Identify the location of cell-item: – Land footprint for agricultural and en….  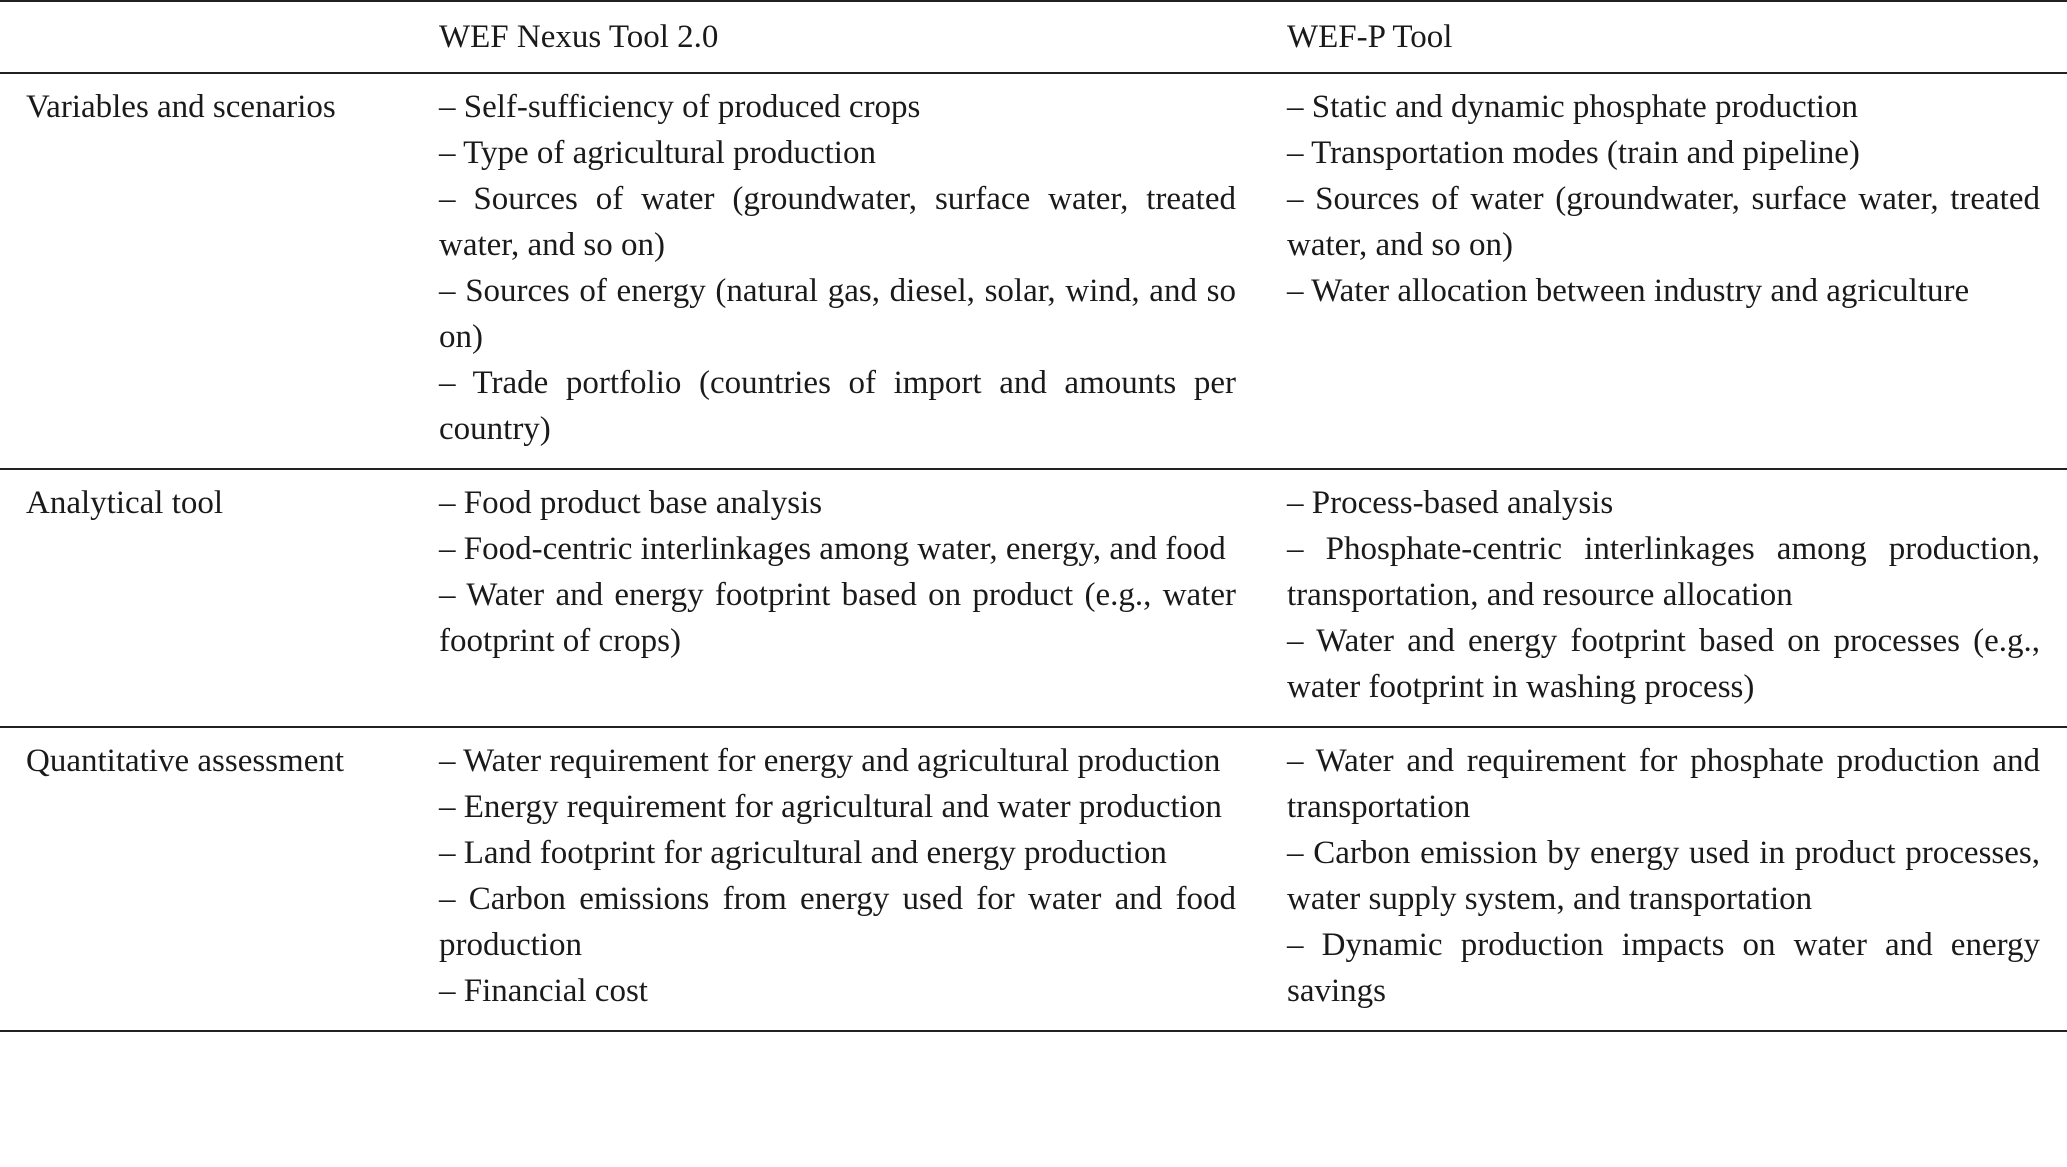
(803, 853).